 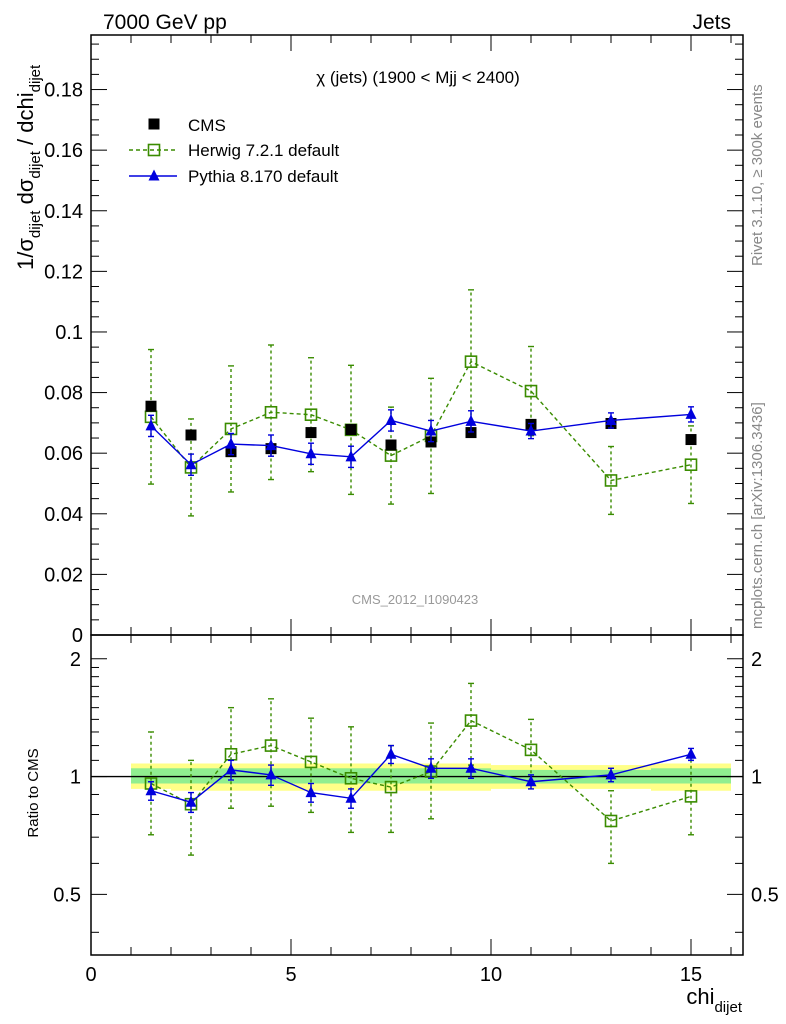 I want to click on legend-herwig-label: Herwig 7.2.1 default, so click(x=263, y=150).